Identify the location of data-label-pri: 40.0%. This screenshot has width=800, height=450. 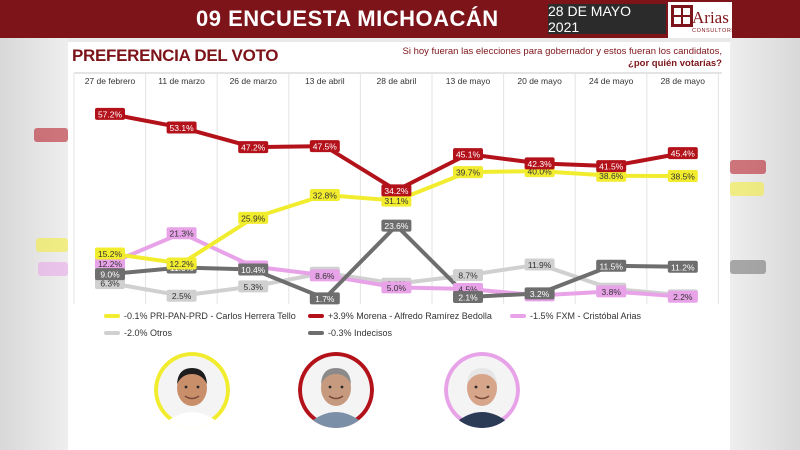
(540, 172).